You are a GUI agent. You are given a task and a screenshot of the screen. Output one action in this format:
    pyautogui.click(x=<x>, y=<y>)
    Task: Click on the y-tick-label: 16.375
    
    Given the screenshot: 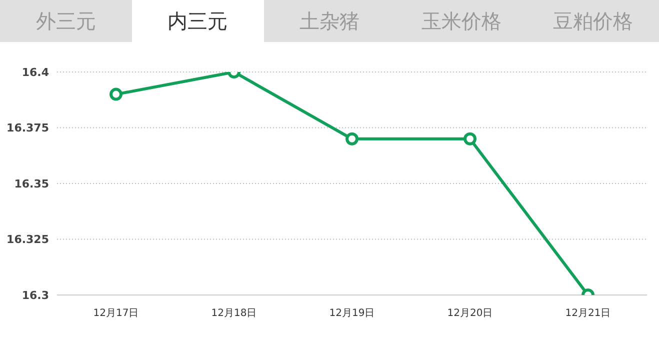 What is the action you would take?
    pyautogui.click(x=27, y=128)
    